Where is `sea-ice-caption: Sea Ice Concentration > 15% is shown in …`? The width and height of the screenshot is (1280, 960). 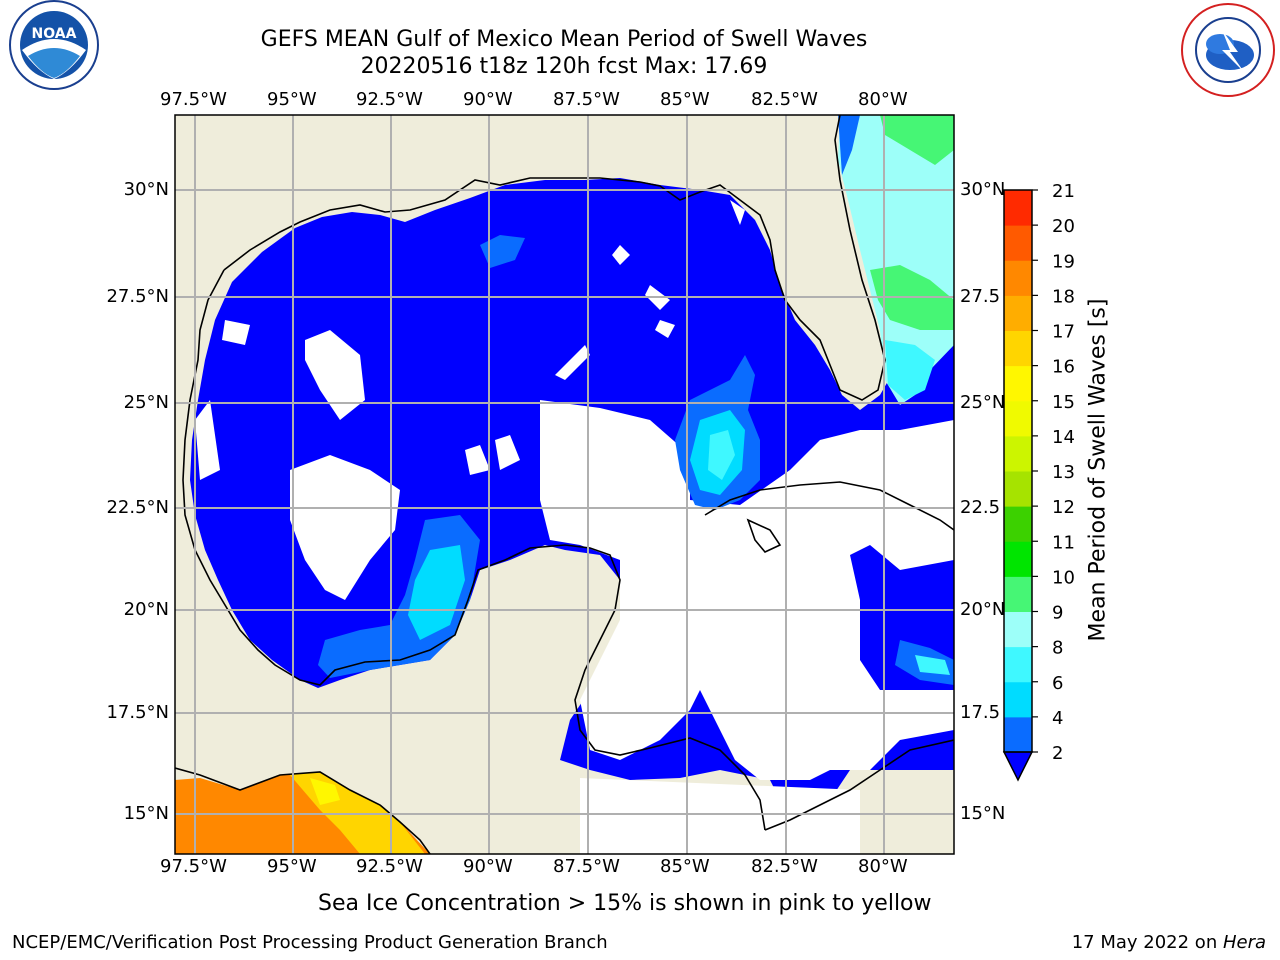 sea-ice-caption: Sea Ice Concentration > 15% is shown in … is located at coordinates (625, 903).